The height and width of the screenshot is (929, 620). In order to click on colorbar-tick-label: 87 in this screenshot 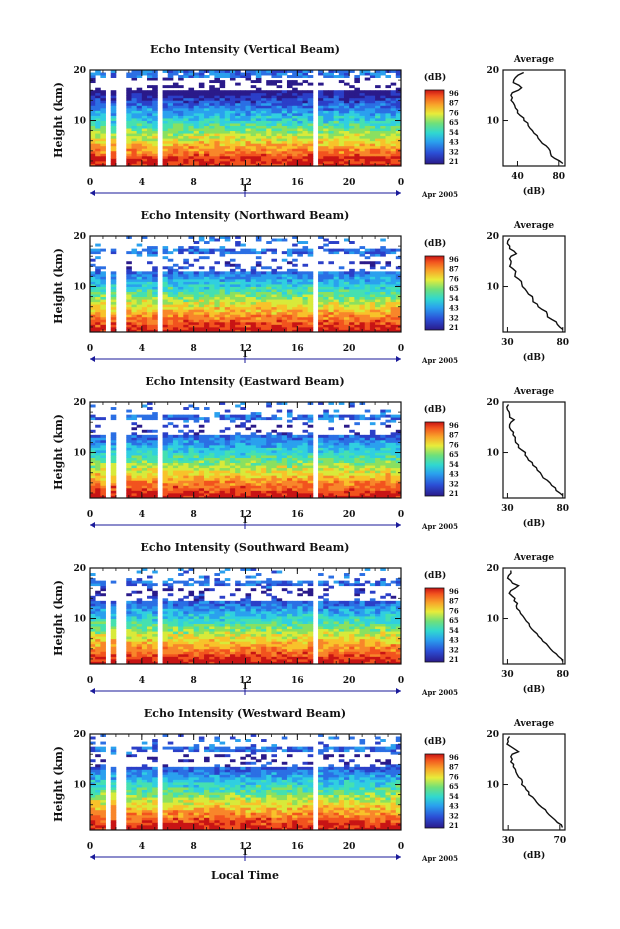, I will do `click(454, 269)`.